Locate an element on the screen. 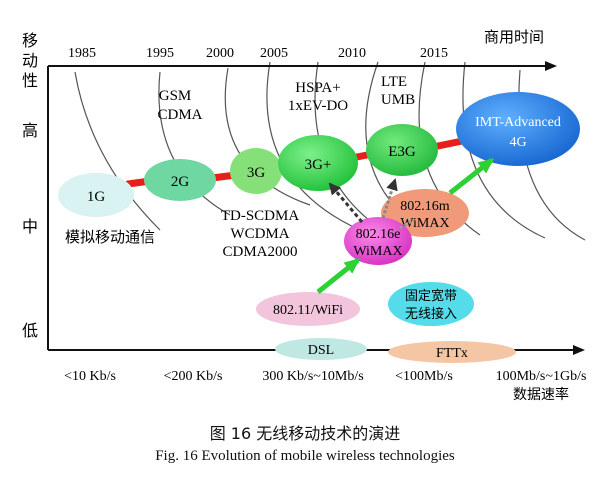  x-rate-3: 300 Kb/s~10Mb/s is located at coordinates (312, 376).